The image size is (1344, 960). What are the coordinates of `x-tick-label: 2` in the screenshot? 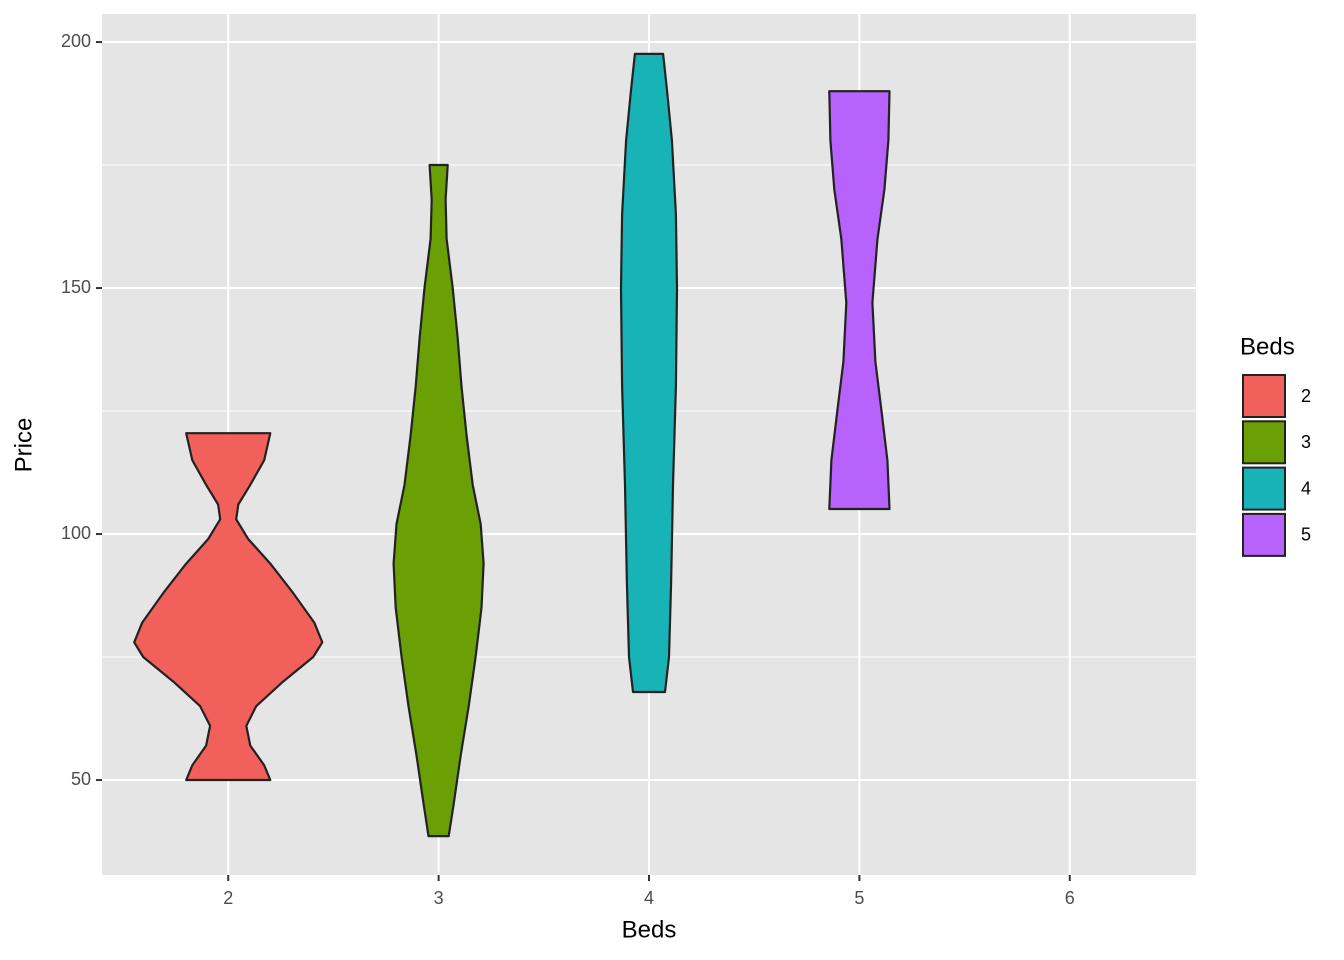 It's located at (228, 898).